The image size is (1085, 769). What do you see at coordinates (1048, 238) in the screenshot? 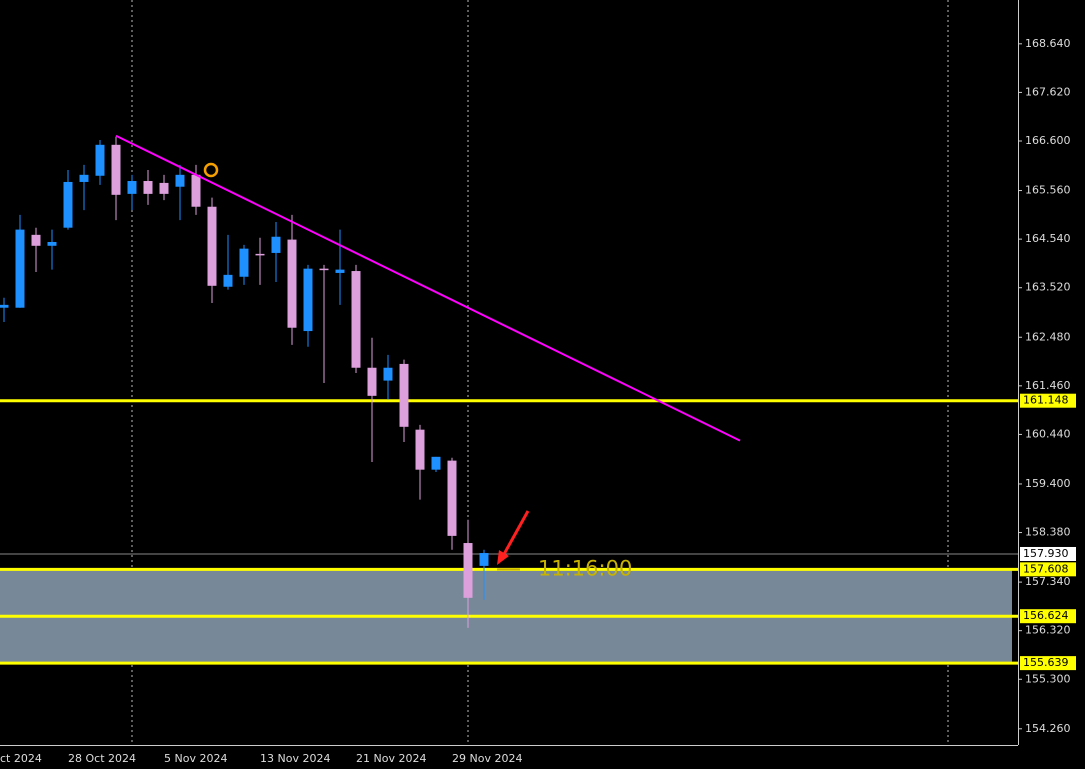
I see `y-tick-label: 164.540` at bounding box center [1048, 238].